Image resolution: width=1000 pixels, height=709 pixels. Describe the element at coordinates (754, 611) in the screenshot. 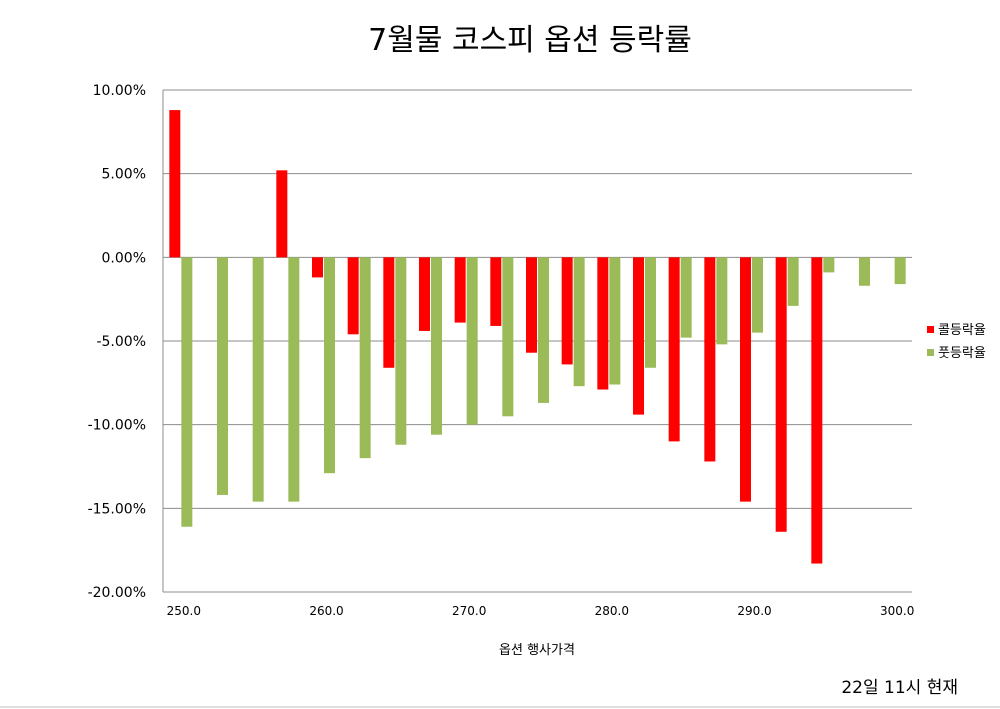

I see `x-tick-label: 290.0` at that location.